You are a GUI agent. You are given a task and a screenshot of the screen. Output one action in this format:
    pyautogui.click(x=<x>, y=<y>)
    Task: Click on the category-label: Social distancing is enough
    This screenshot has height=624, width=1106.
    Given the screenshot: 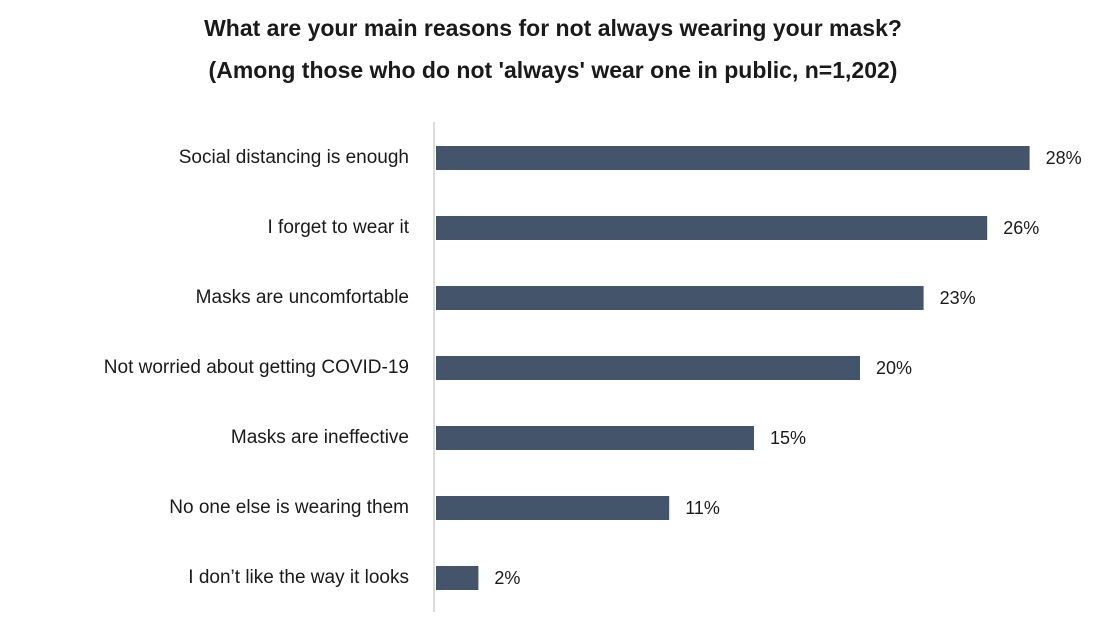 What is the action you would take?
    pyautogui.click(x=294, y=157)
    